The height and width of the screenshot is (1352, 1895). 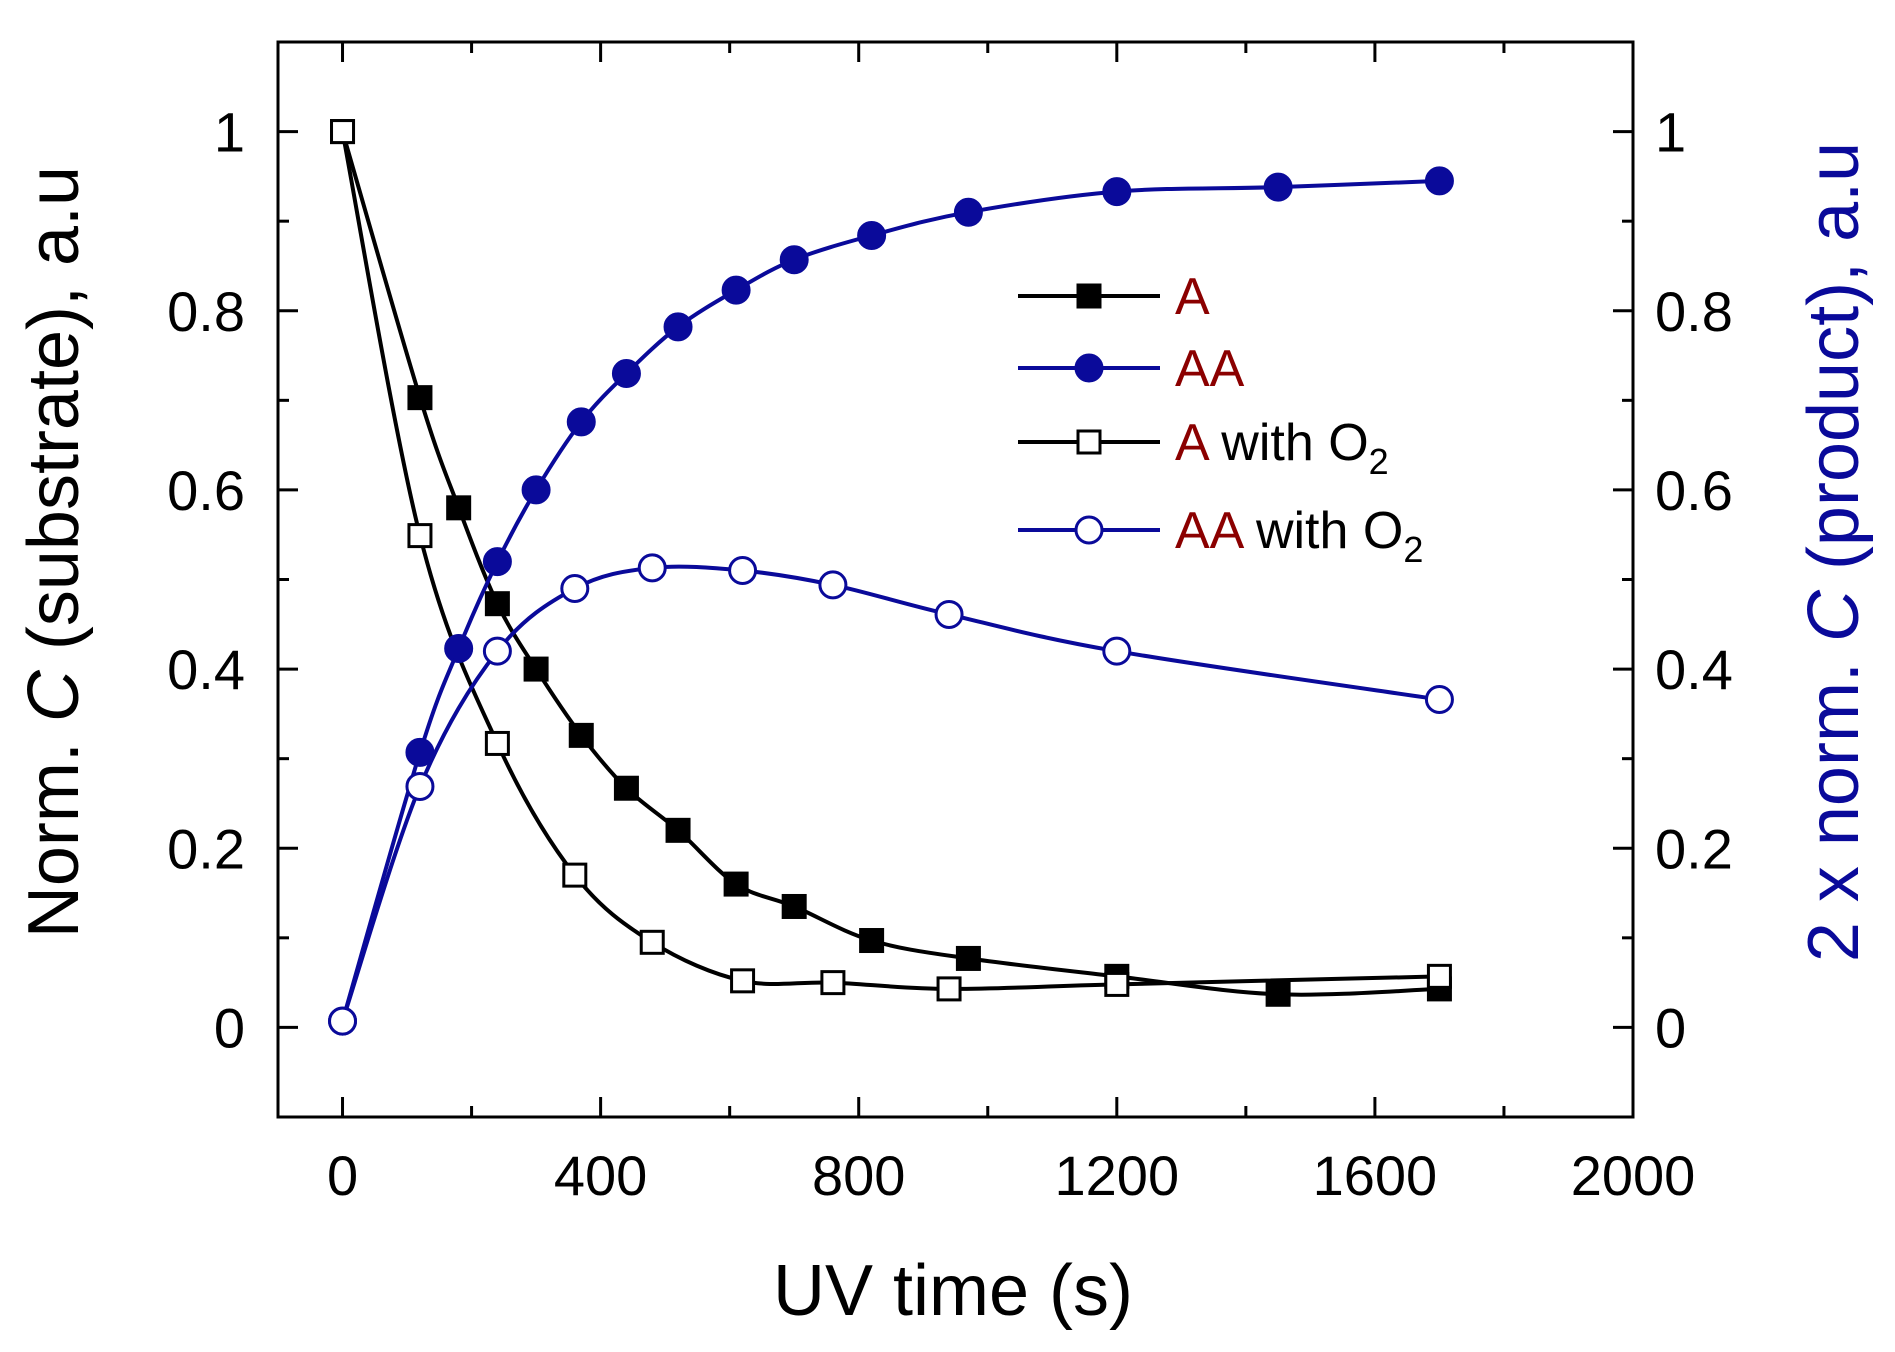 I want to click on legend-label-a: A, so click(x=1192, y=297).